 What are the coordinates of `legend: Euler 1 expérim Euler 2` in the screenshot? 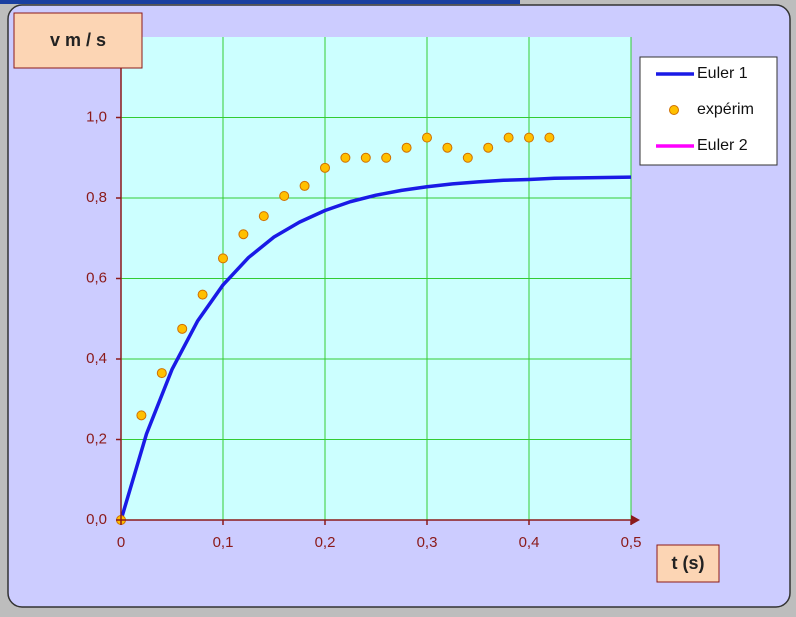 It's located at (708, 111).